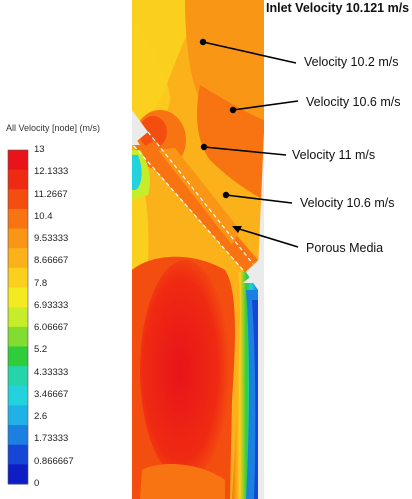  Describe the element at coordinates (351, 62) in the screenshot. I see `callout-velocity-1: Velocity 10.2 m/s` at that location.